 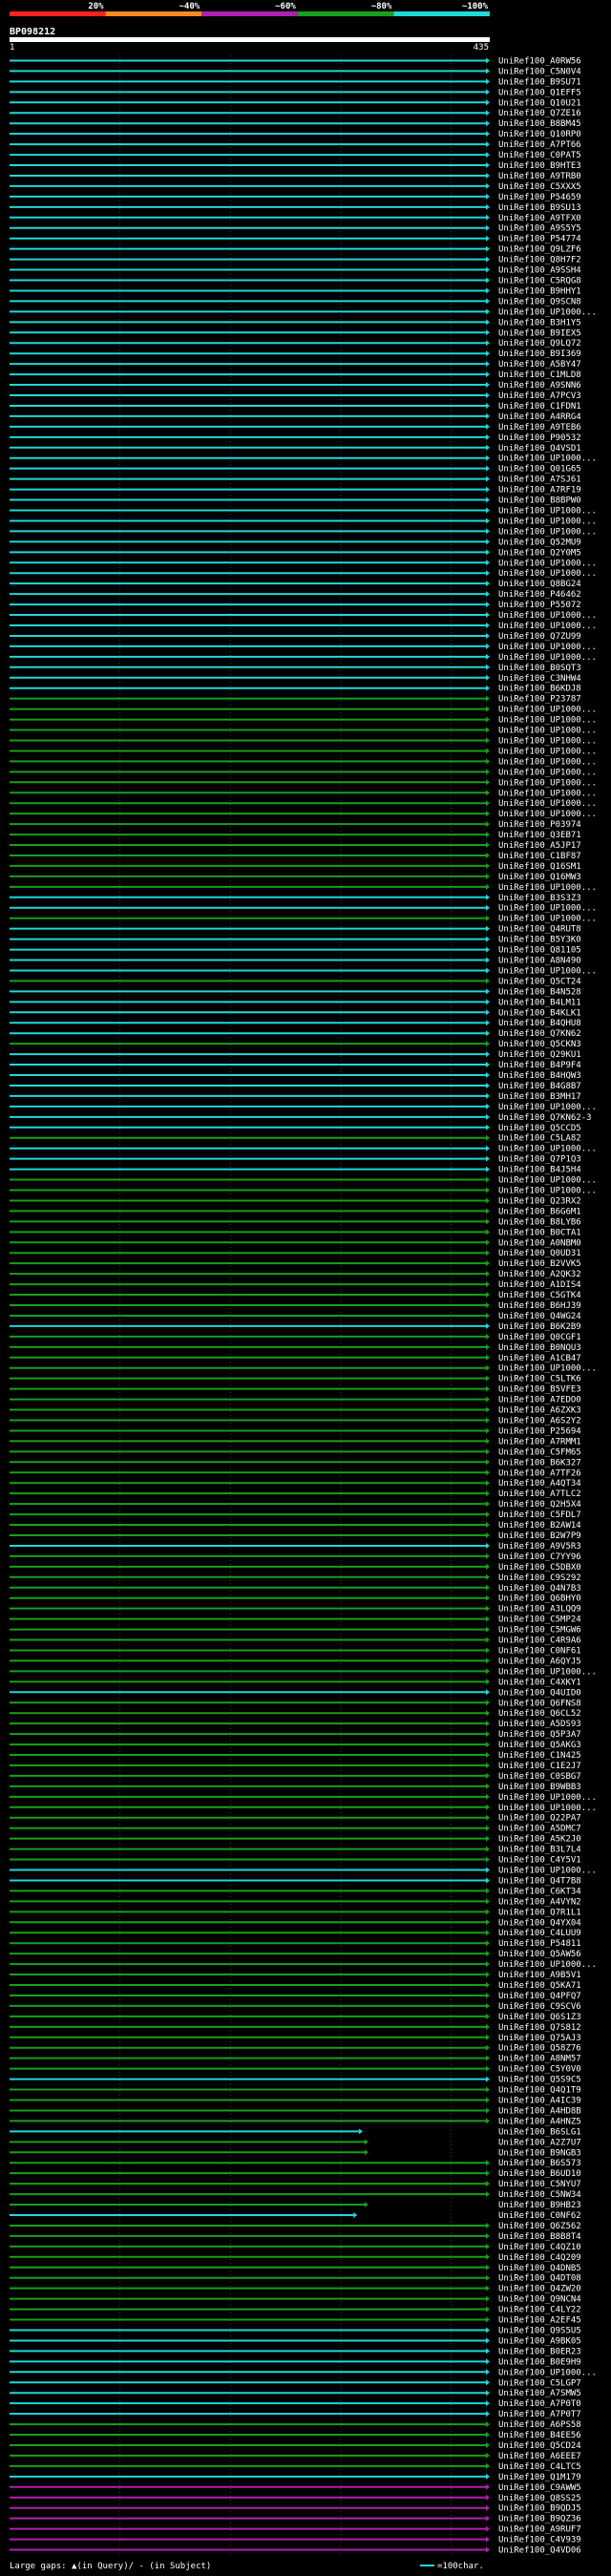 I want to click on hit-label: UniRef100_A5DS93, so click(x=539, y=1724).